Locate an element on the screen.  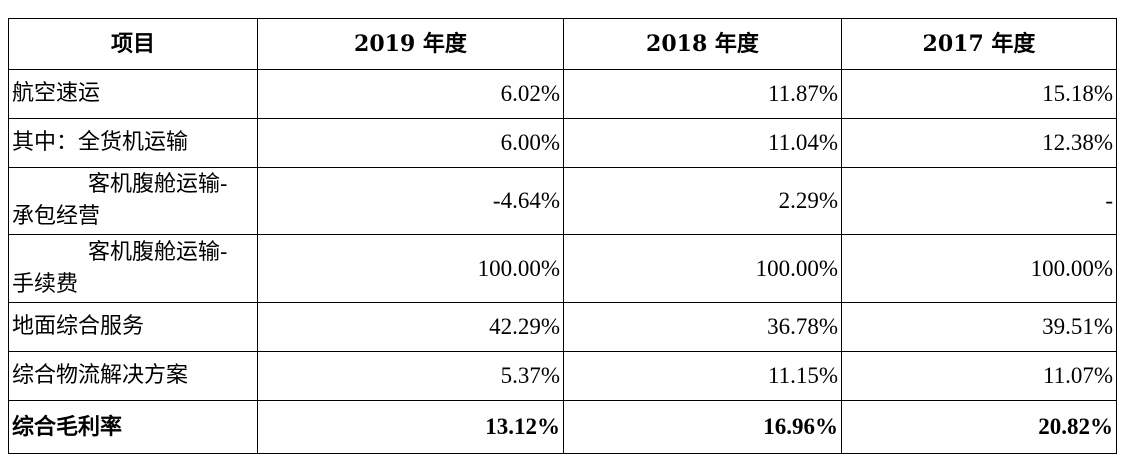
value-2017: 12.38% is located at coordinates (979, 143).